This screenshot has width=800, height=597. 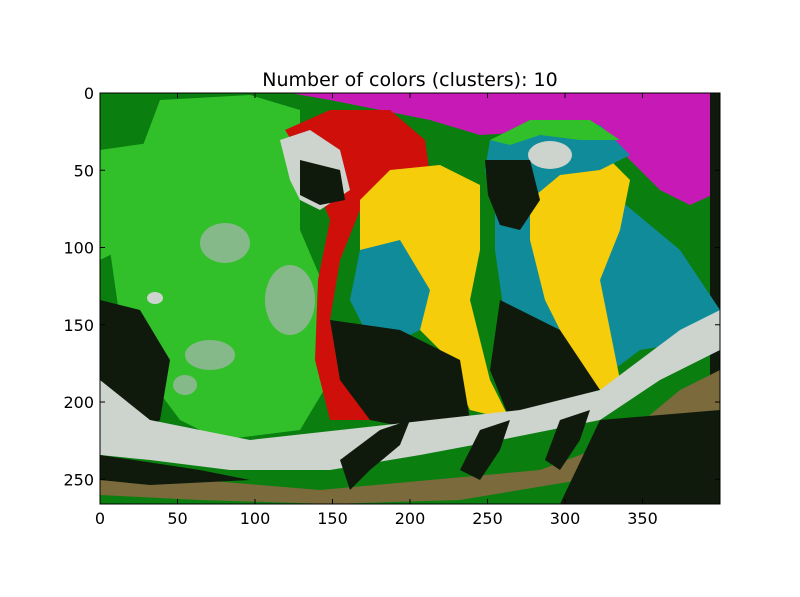 What do you see at coordinates (410, 518) in the screenshot?
I see `x-tick-label: 200` at bounding box center [410, 518].